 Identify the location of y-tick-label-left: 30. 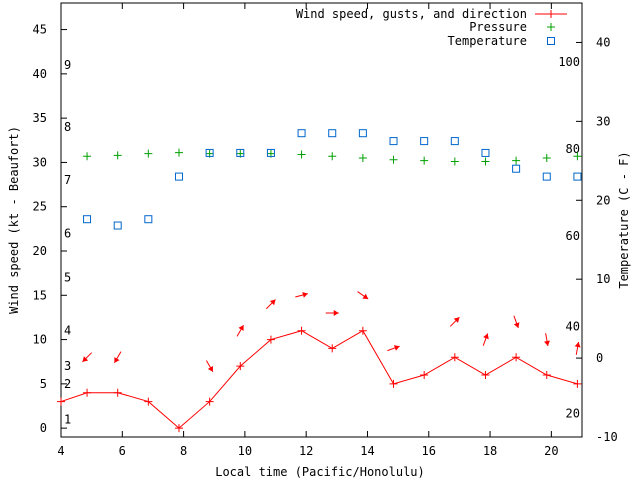
(40, 162).